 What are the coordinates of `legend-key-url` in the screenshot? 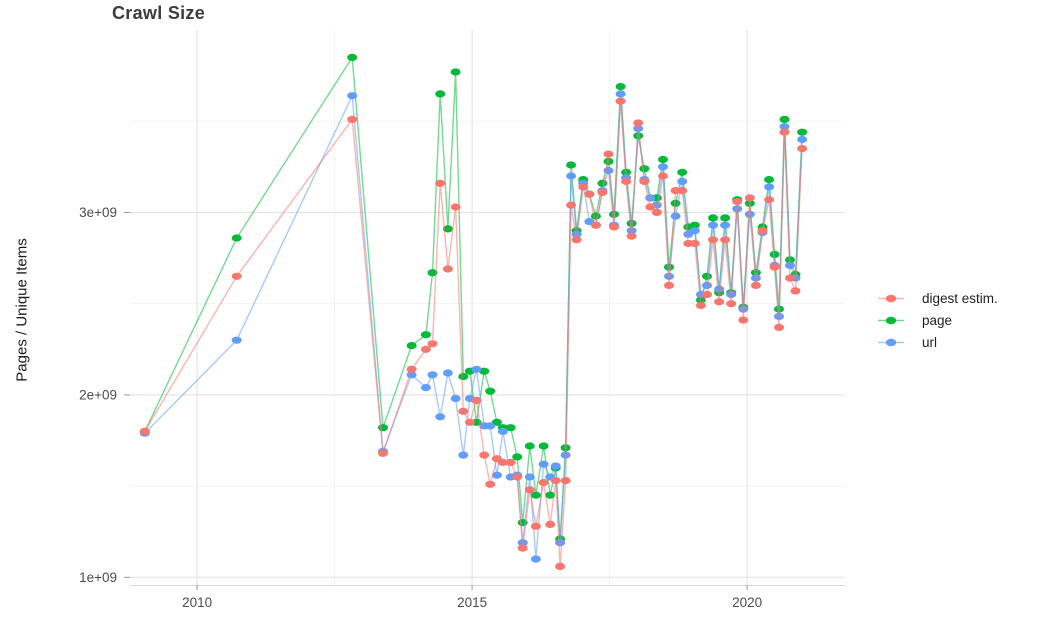 It's located at (891, 342).